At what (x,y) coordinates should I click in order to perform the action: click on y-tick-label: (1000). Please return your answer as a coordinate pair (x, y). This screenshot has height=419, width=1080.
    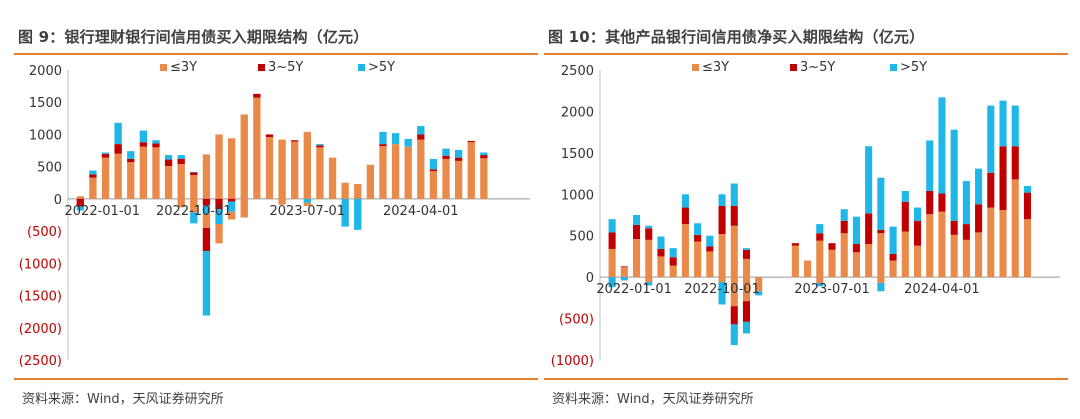
    Looking at the image, I should click on (572, 361).